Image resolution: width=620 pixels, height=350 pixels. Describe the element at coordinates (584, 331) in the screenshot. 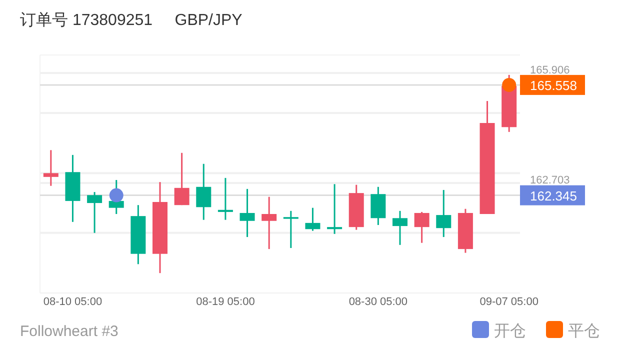

I see `legend-label: 平仓` at that location.